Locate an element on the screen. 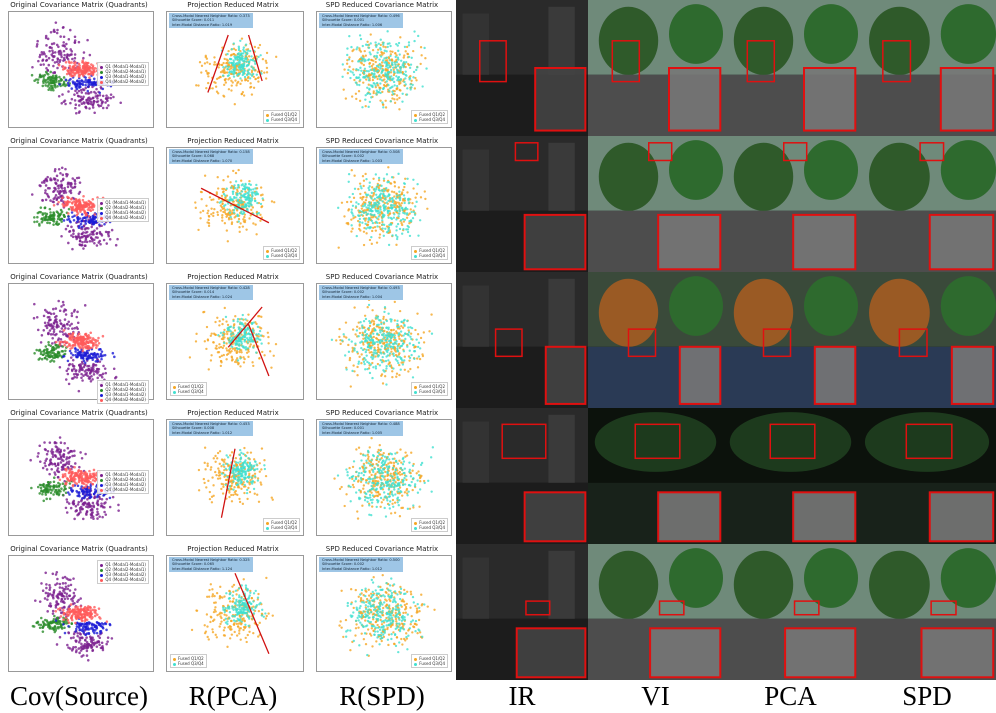 This screenshot has height=713, width=996. stat-value: 0.496 is located at coordinates (394, 16).